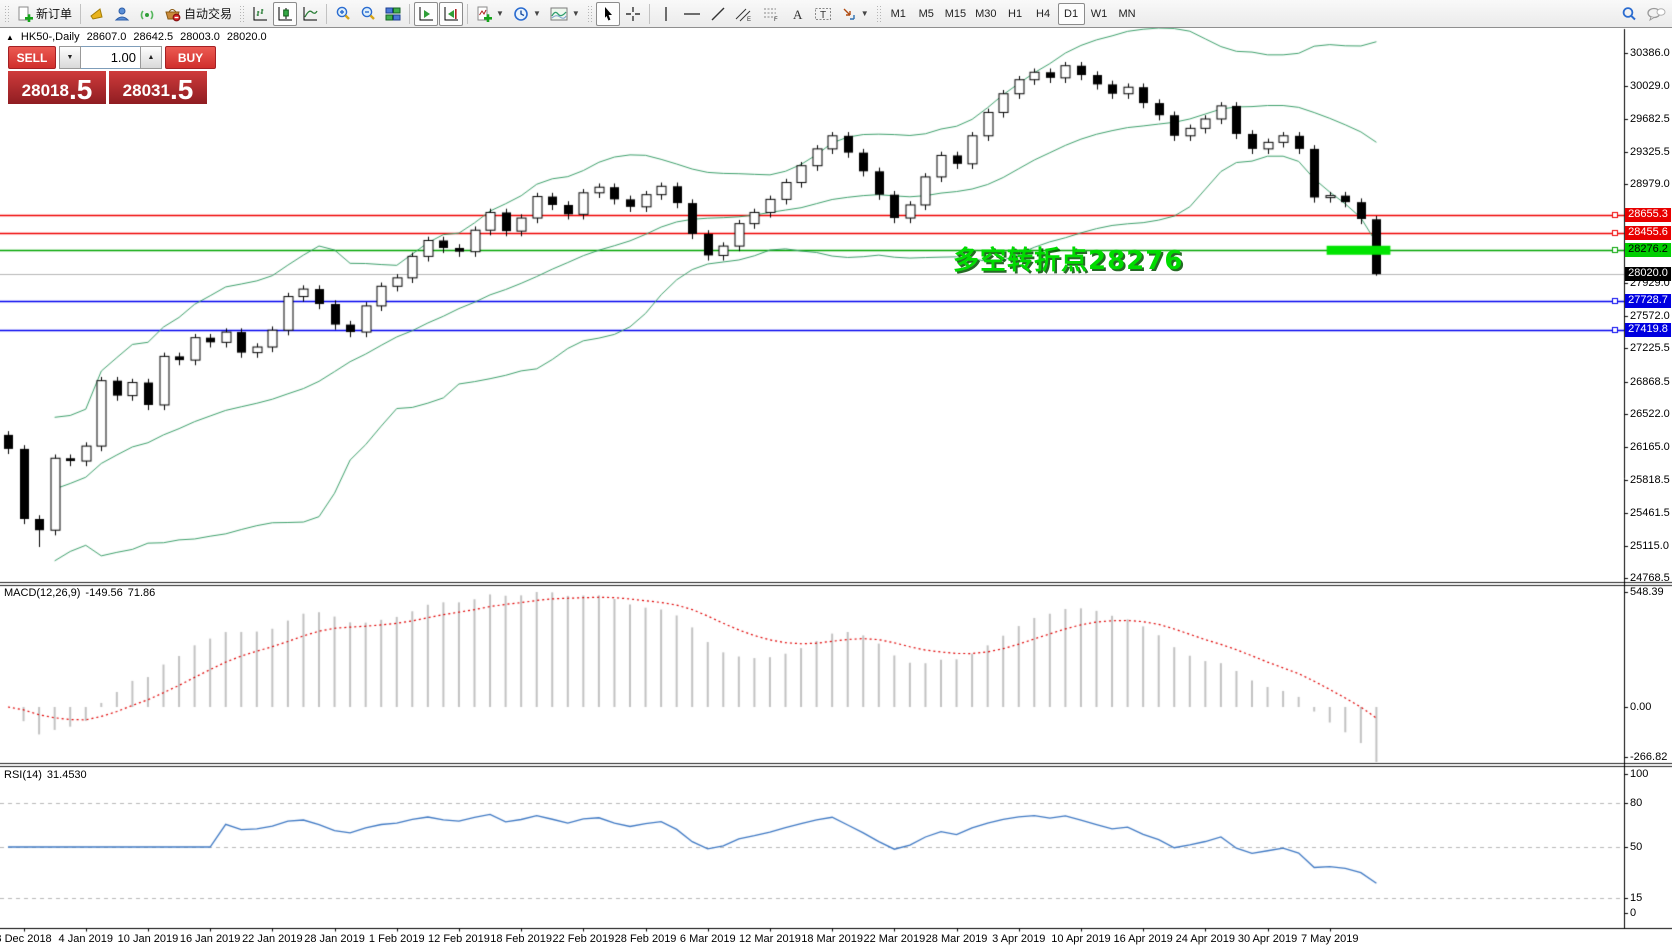 Image resolution: width=1672 pixels, height=951 pixels. I want to click on indicators-button: ▼, so click(490, 14).